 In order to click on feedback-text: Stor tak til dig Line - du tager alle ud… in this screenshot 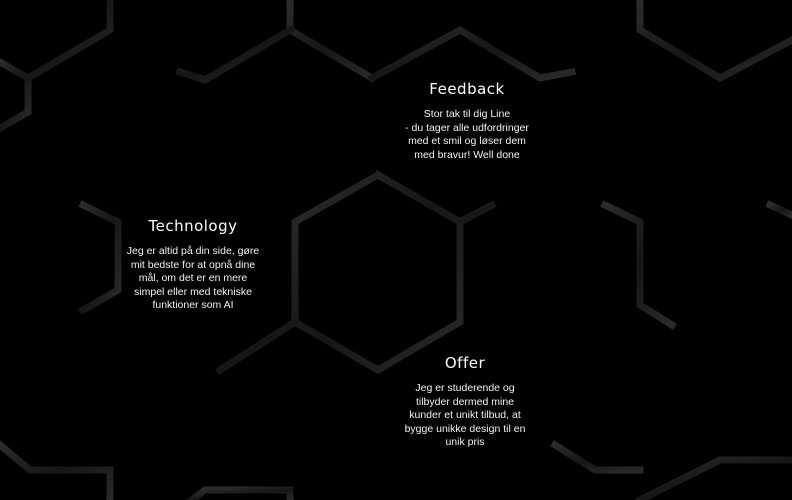, I will do `click(467, 134)`.